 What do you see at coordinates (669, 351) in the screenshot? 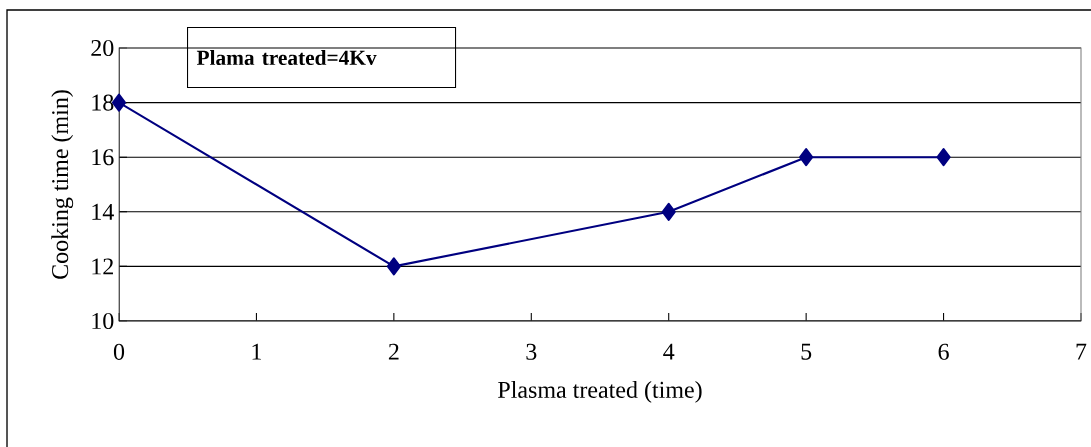
I see `x-tick-label: 4` at bounding box center [669, 351].